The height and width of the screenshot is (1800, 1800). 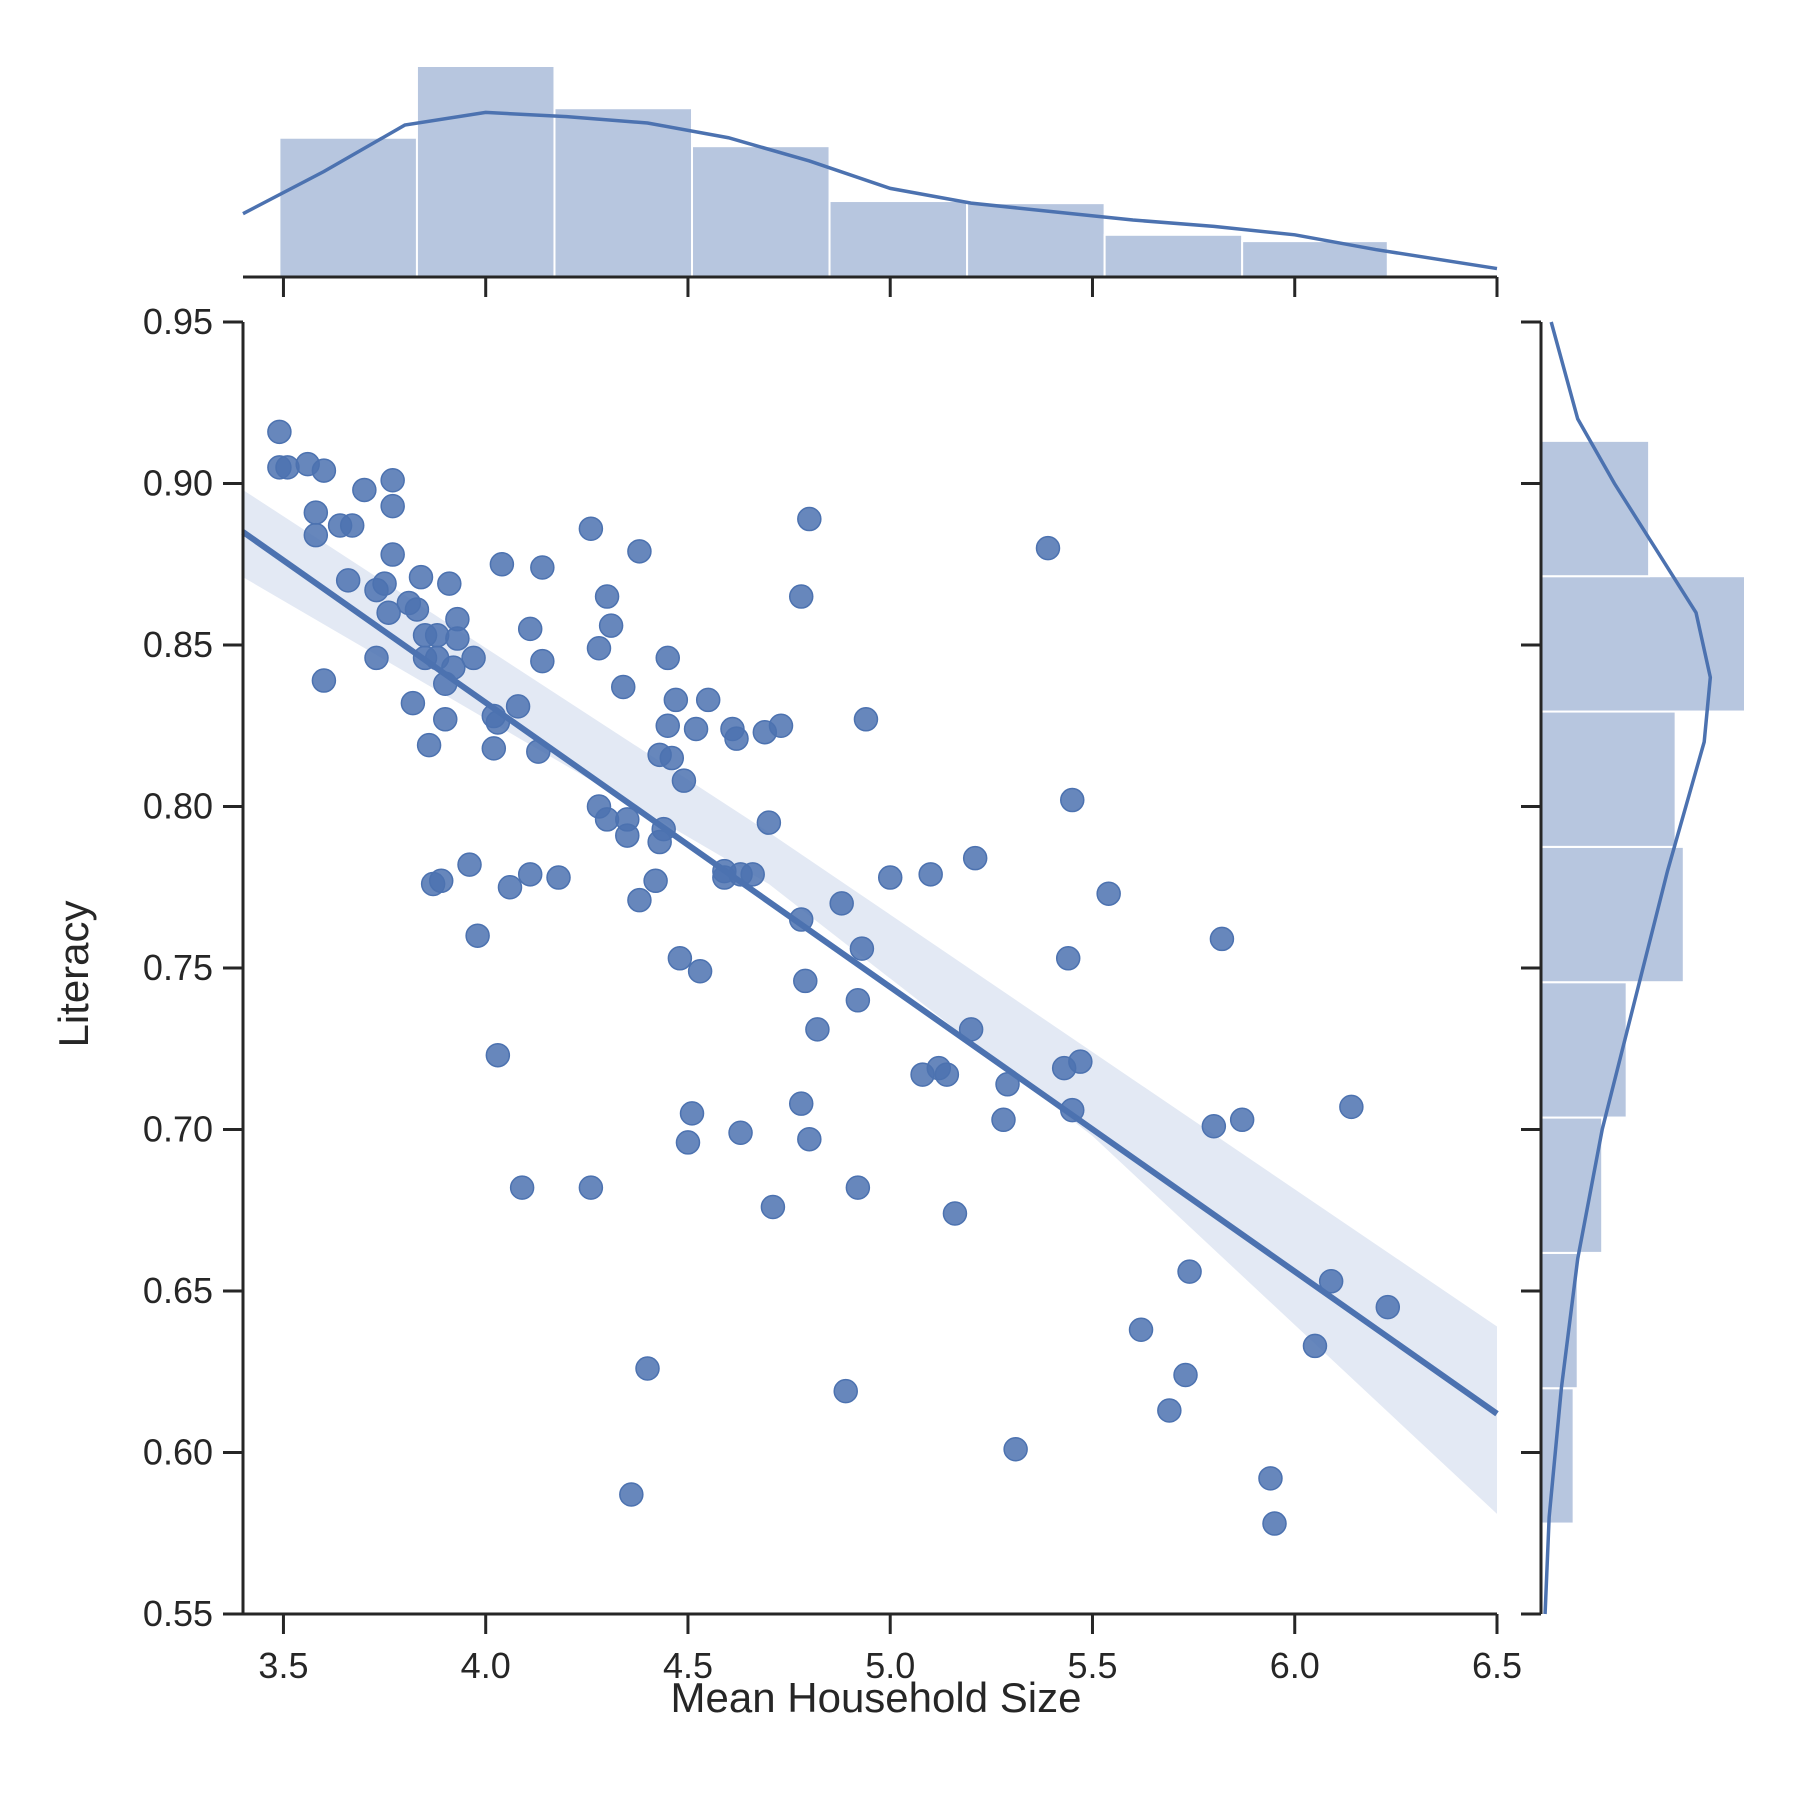 I want to click on marginal-x-kde-curve, so click(x=870, y=190).